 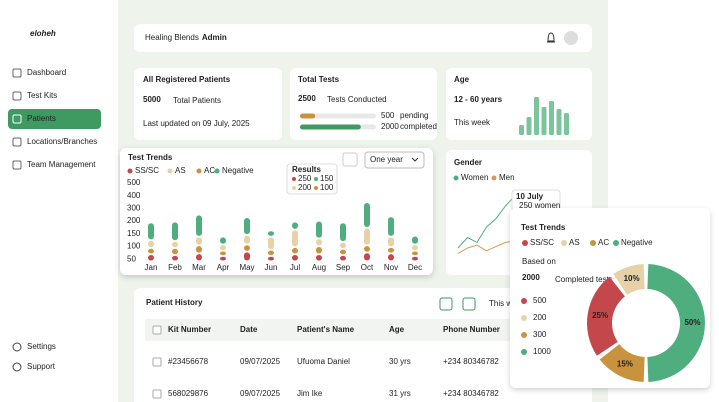 I want to click on x-tick-label: Jul, so click(x=295, y=267).